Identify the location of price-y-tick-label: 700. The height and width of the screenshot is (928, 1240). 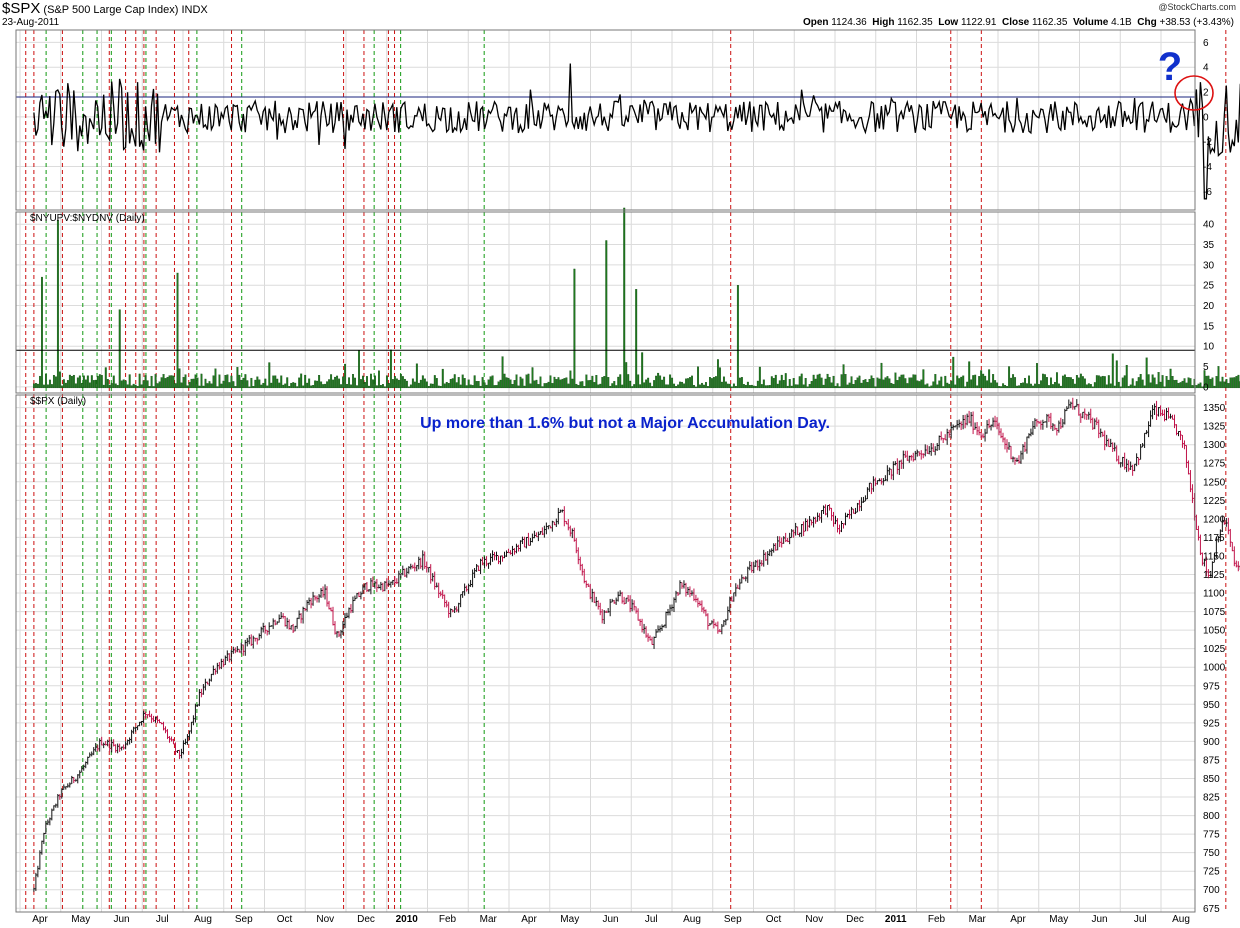
(1211, 890).